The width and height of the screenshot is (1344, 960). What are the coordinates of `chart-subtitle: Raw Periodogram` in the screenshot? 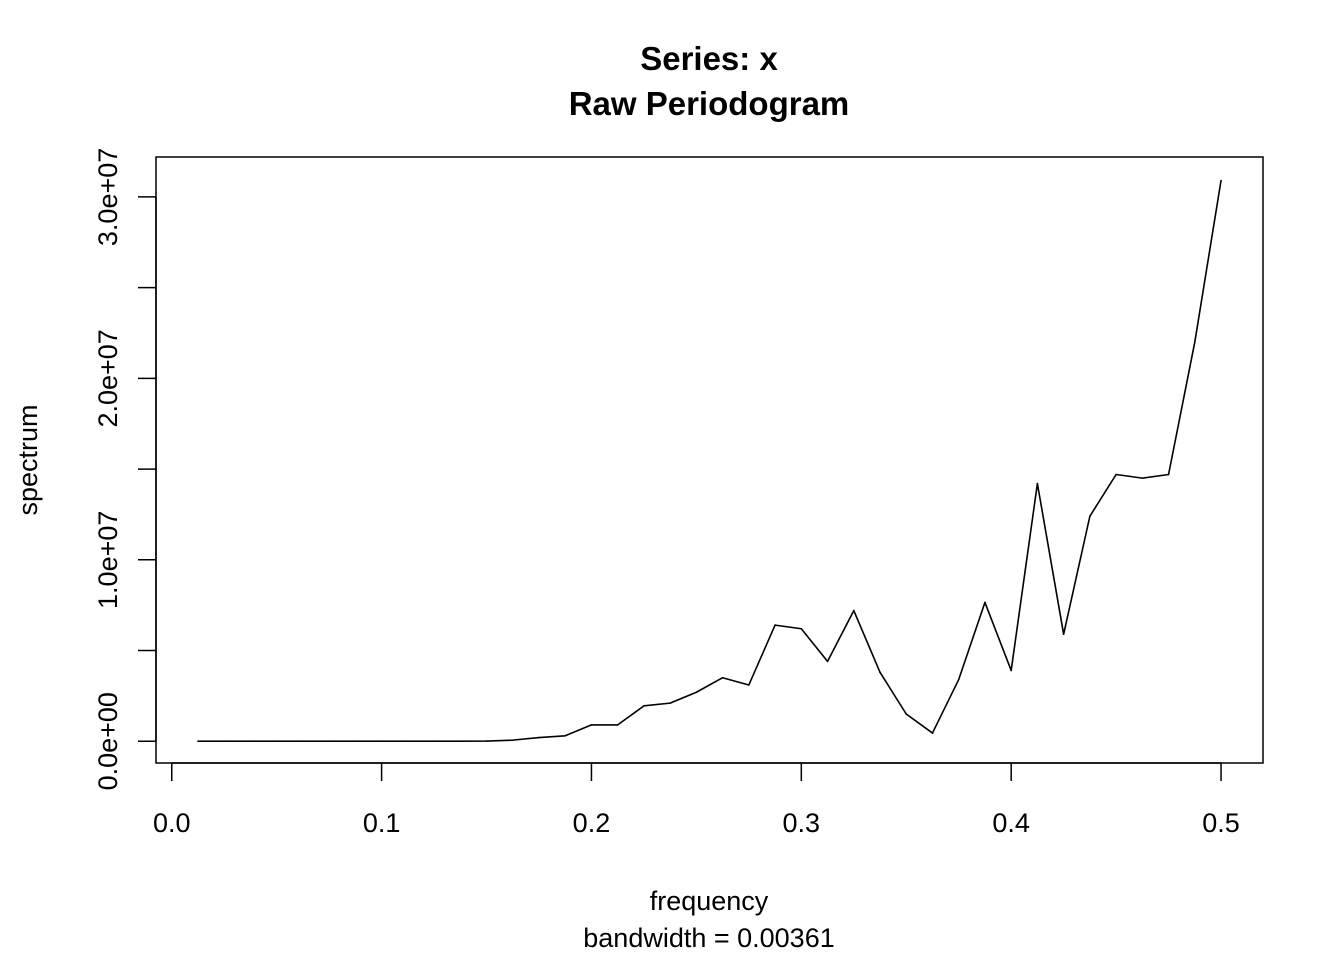 It's located at (709, 103).